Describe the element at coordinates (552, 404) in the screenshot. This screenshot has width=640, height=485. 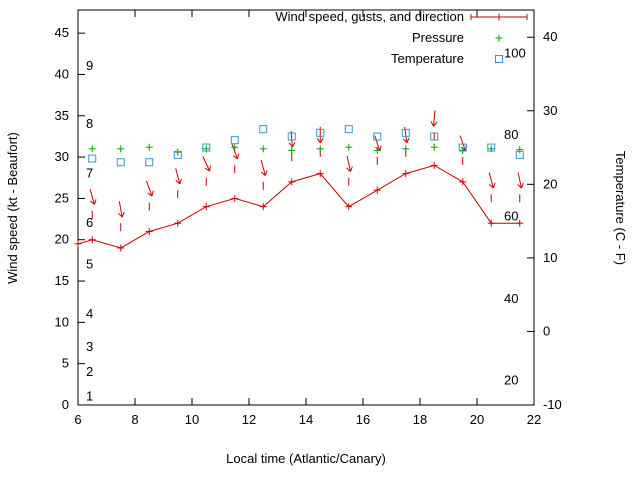
I see `svg-text: -10` at that location.